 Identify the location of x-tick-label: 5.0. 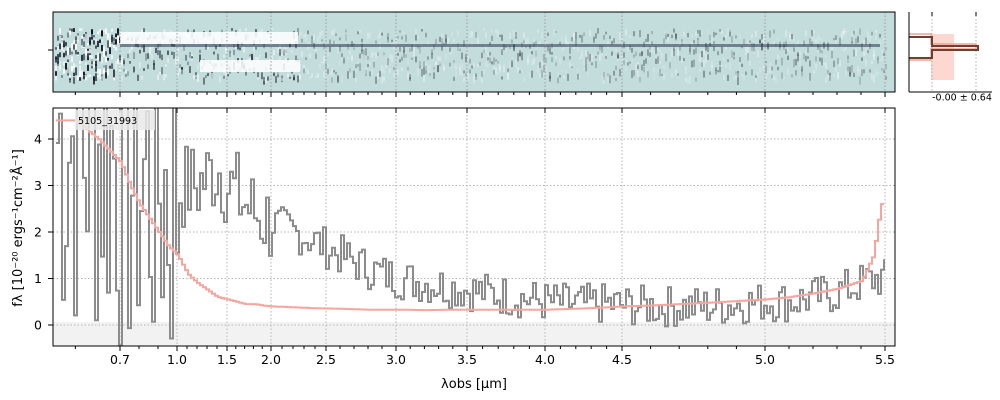
(765, 359).